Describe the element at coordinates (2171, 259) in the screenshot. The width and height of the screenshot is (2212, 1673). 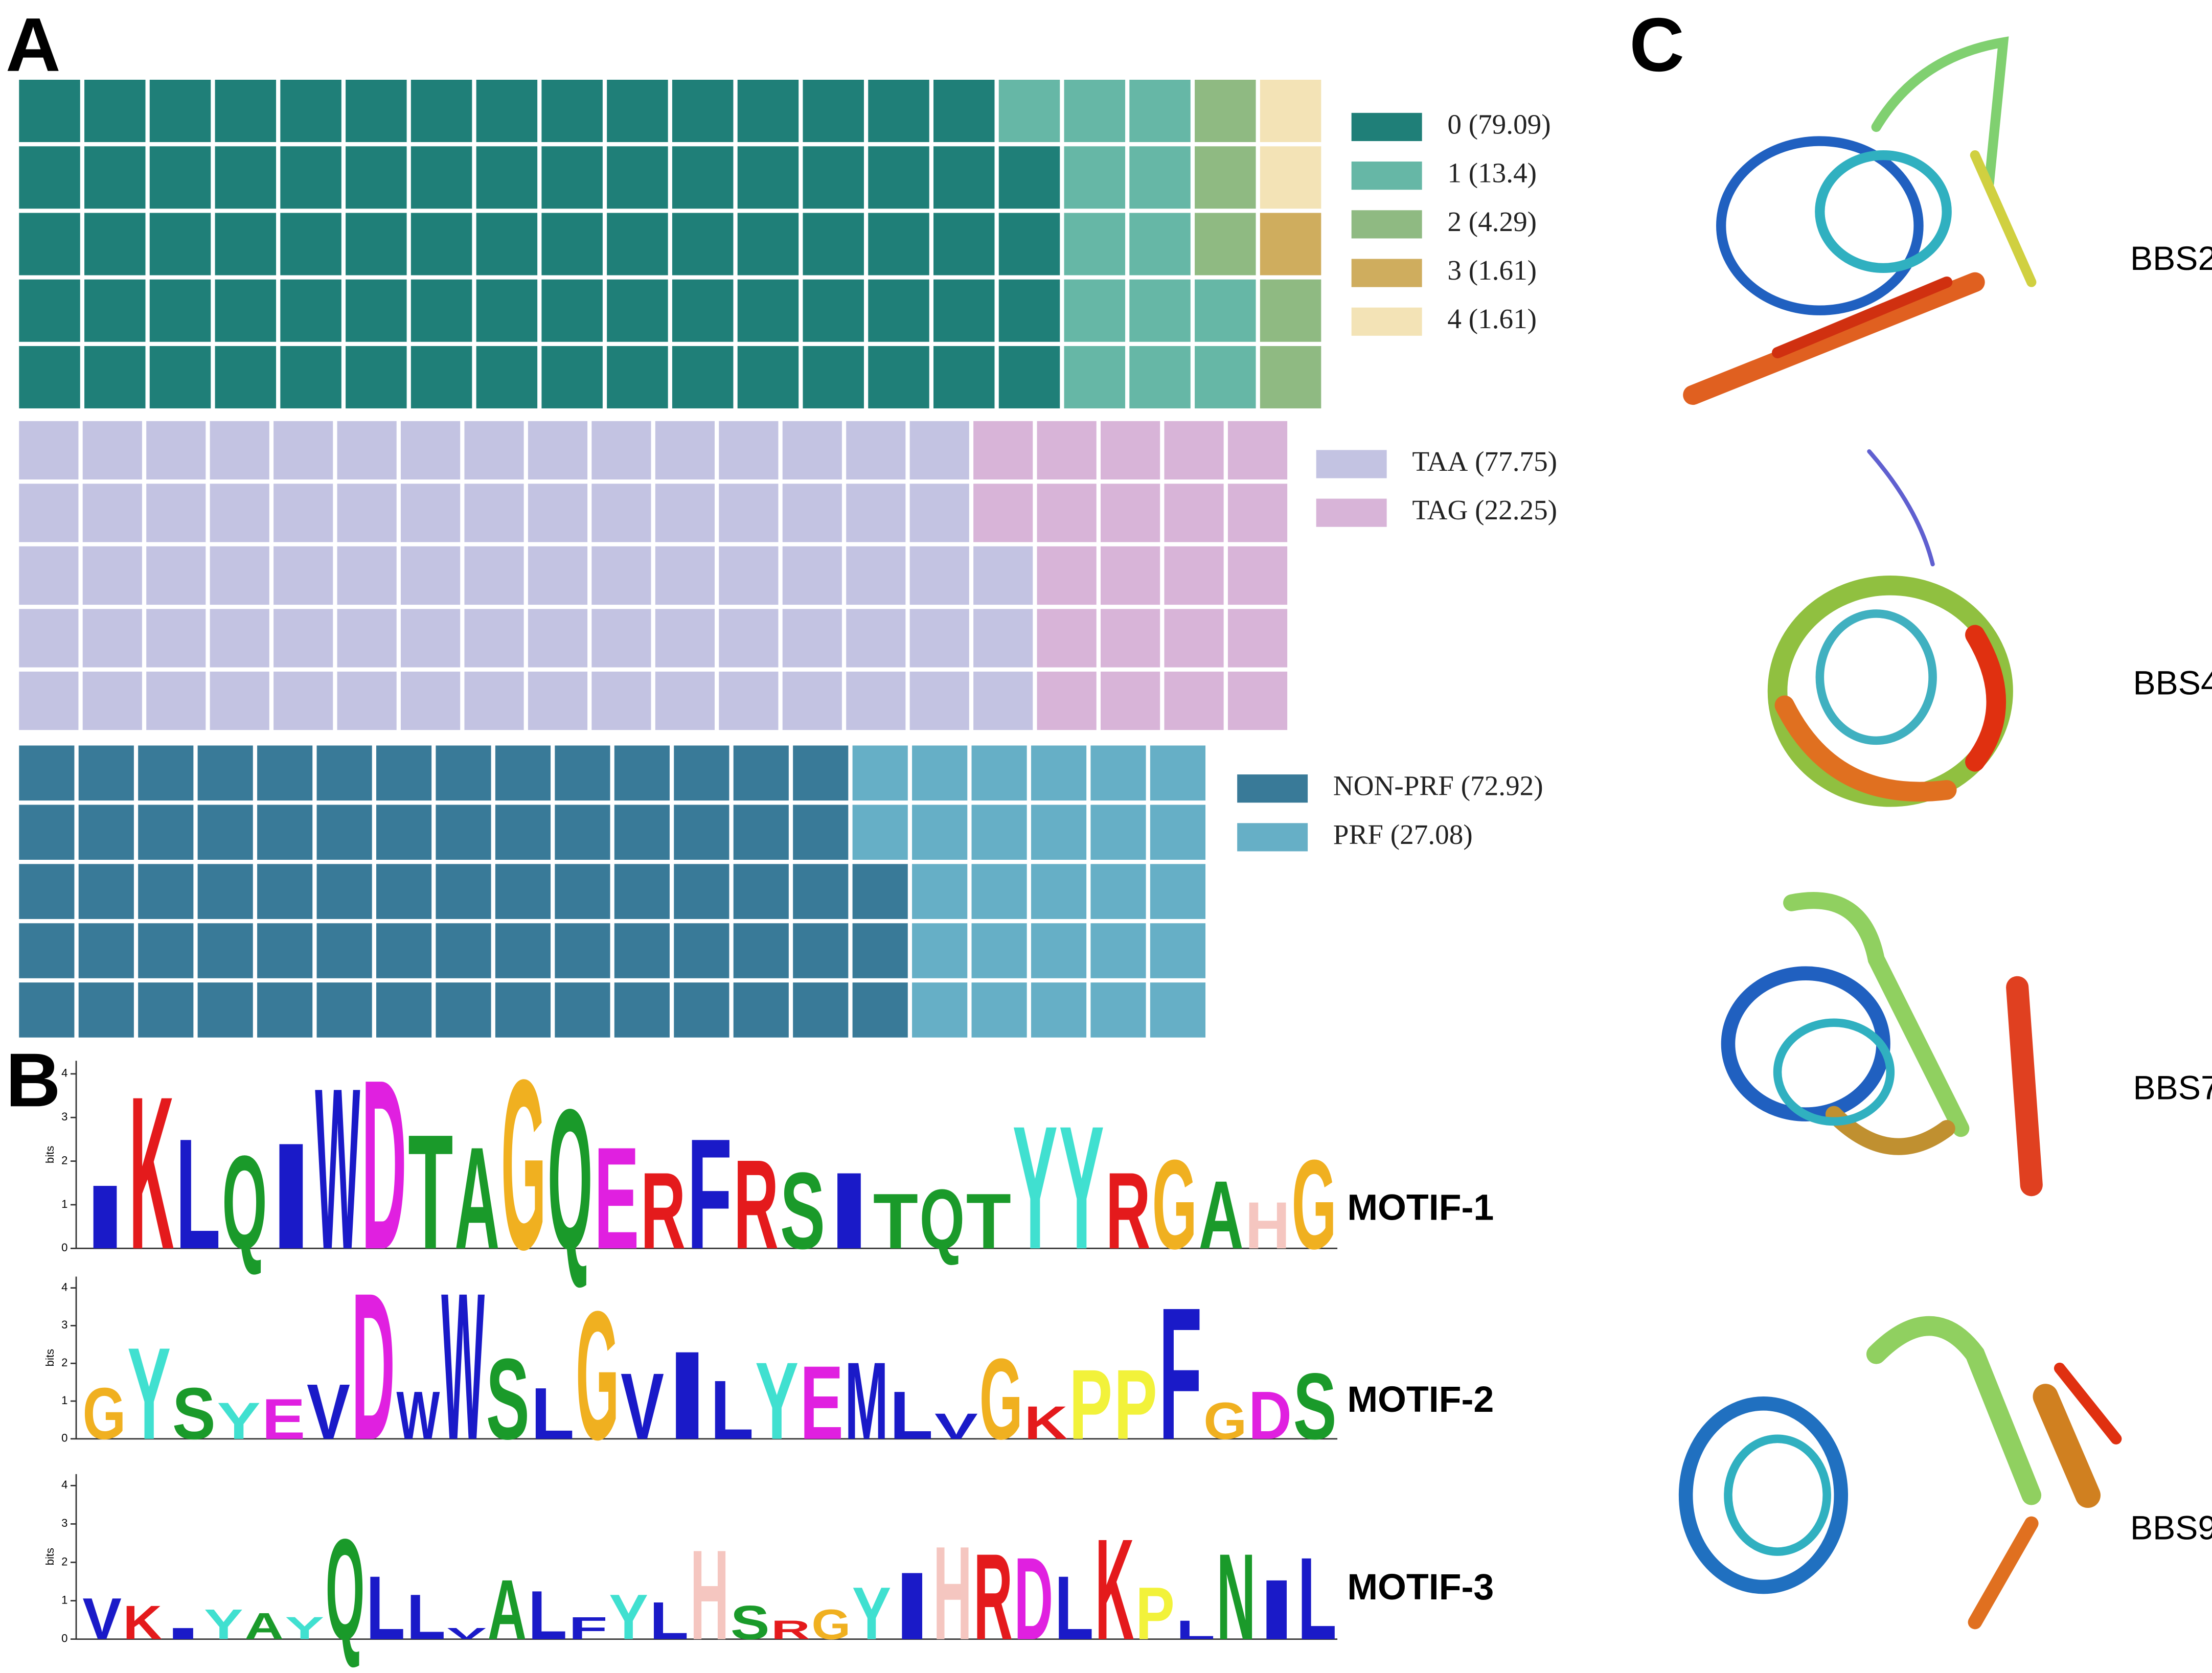
I see `structure-label: BBS2` at that location.